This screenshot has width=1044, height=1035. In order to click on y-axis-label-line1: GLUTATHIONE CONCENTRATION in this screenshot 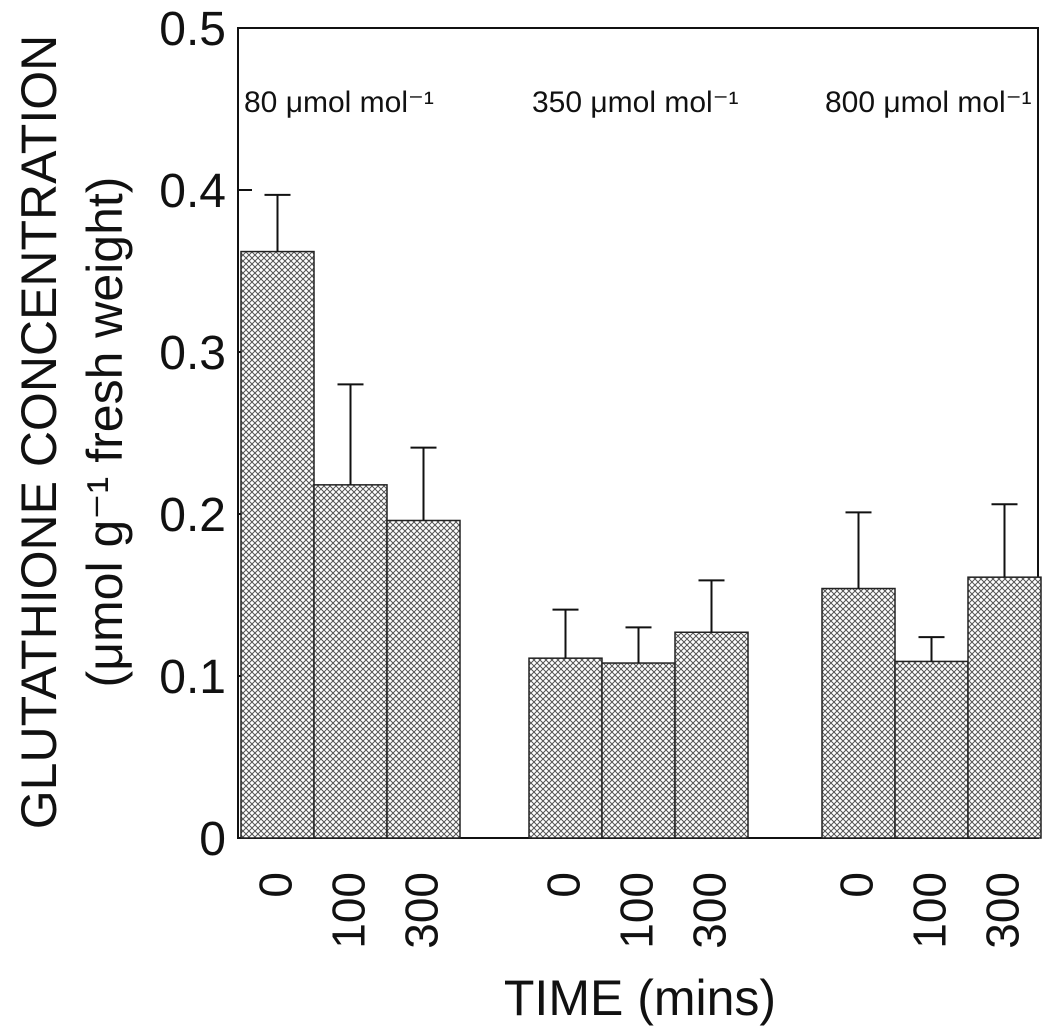, I will do `click(39, 432)`.